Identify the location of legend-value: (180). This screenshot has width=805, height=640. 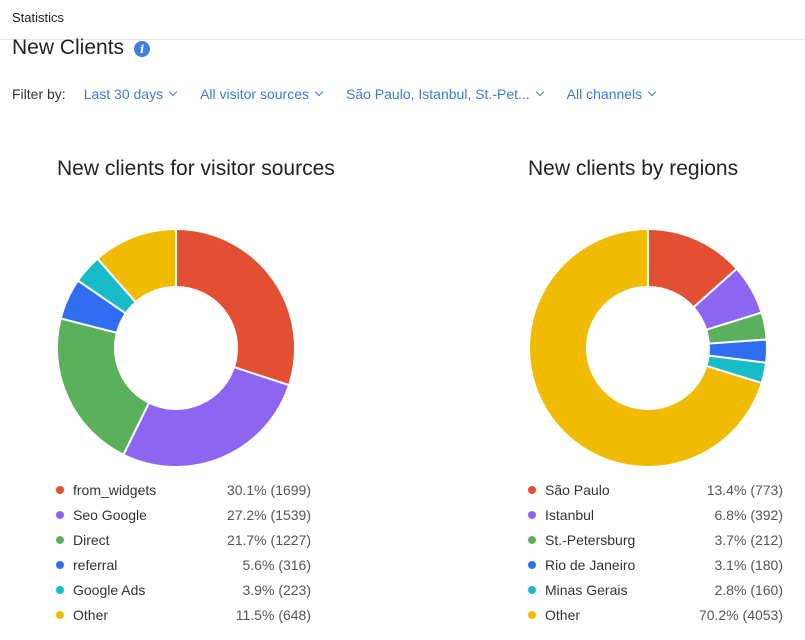
(766, 564).